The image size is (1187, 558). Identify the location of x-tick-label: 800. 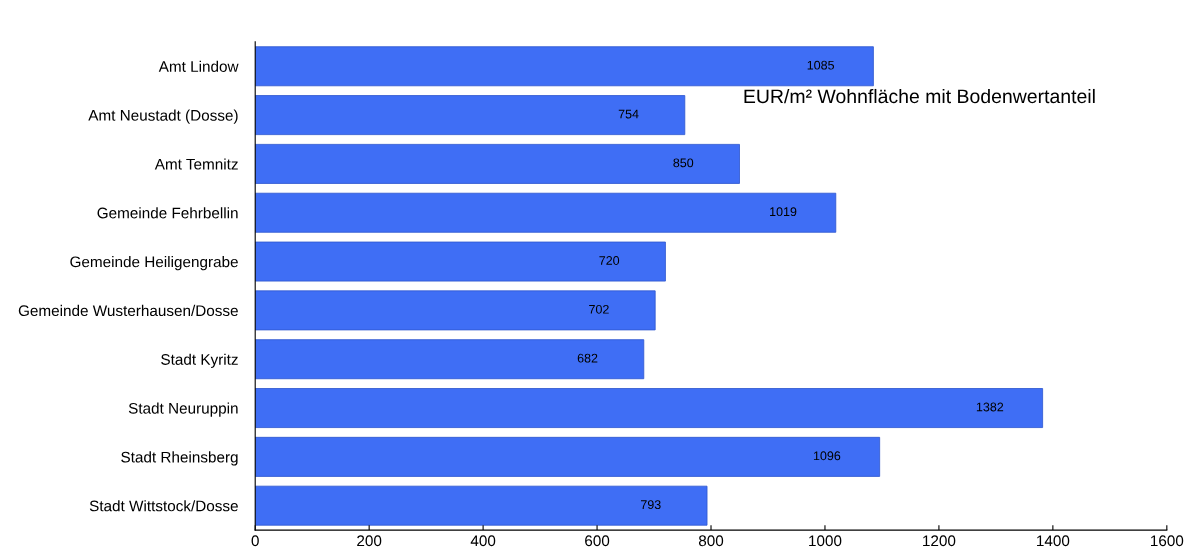
(711, 541).